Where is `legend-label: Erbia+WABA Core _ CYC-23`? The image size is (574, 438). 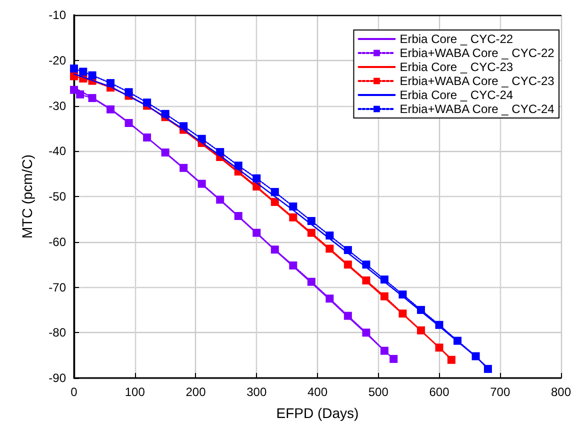
legend-label: Erbia+WABA Core _ CYC-23 is located at coordinates (477, 81).